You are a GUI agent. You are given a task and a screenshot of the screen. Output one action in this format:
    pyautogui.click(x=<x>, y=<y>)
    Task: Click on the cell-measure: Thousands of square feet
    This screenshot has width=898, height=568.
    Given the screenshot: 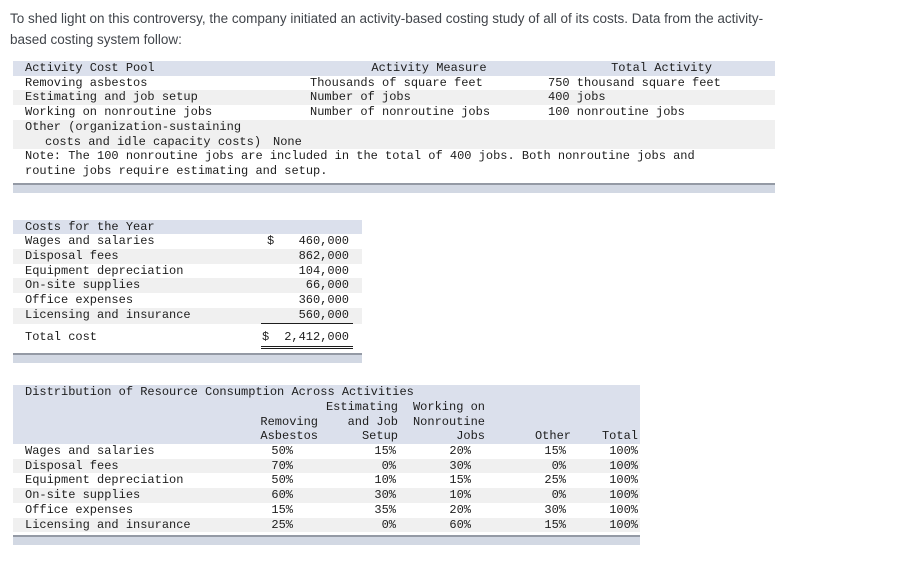 What is the action you would take?
    pyautogui.click(x=396, y=82)
    